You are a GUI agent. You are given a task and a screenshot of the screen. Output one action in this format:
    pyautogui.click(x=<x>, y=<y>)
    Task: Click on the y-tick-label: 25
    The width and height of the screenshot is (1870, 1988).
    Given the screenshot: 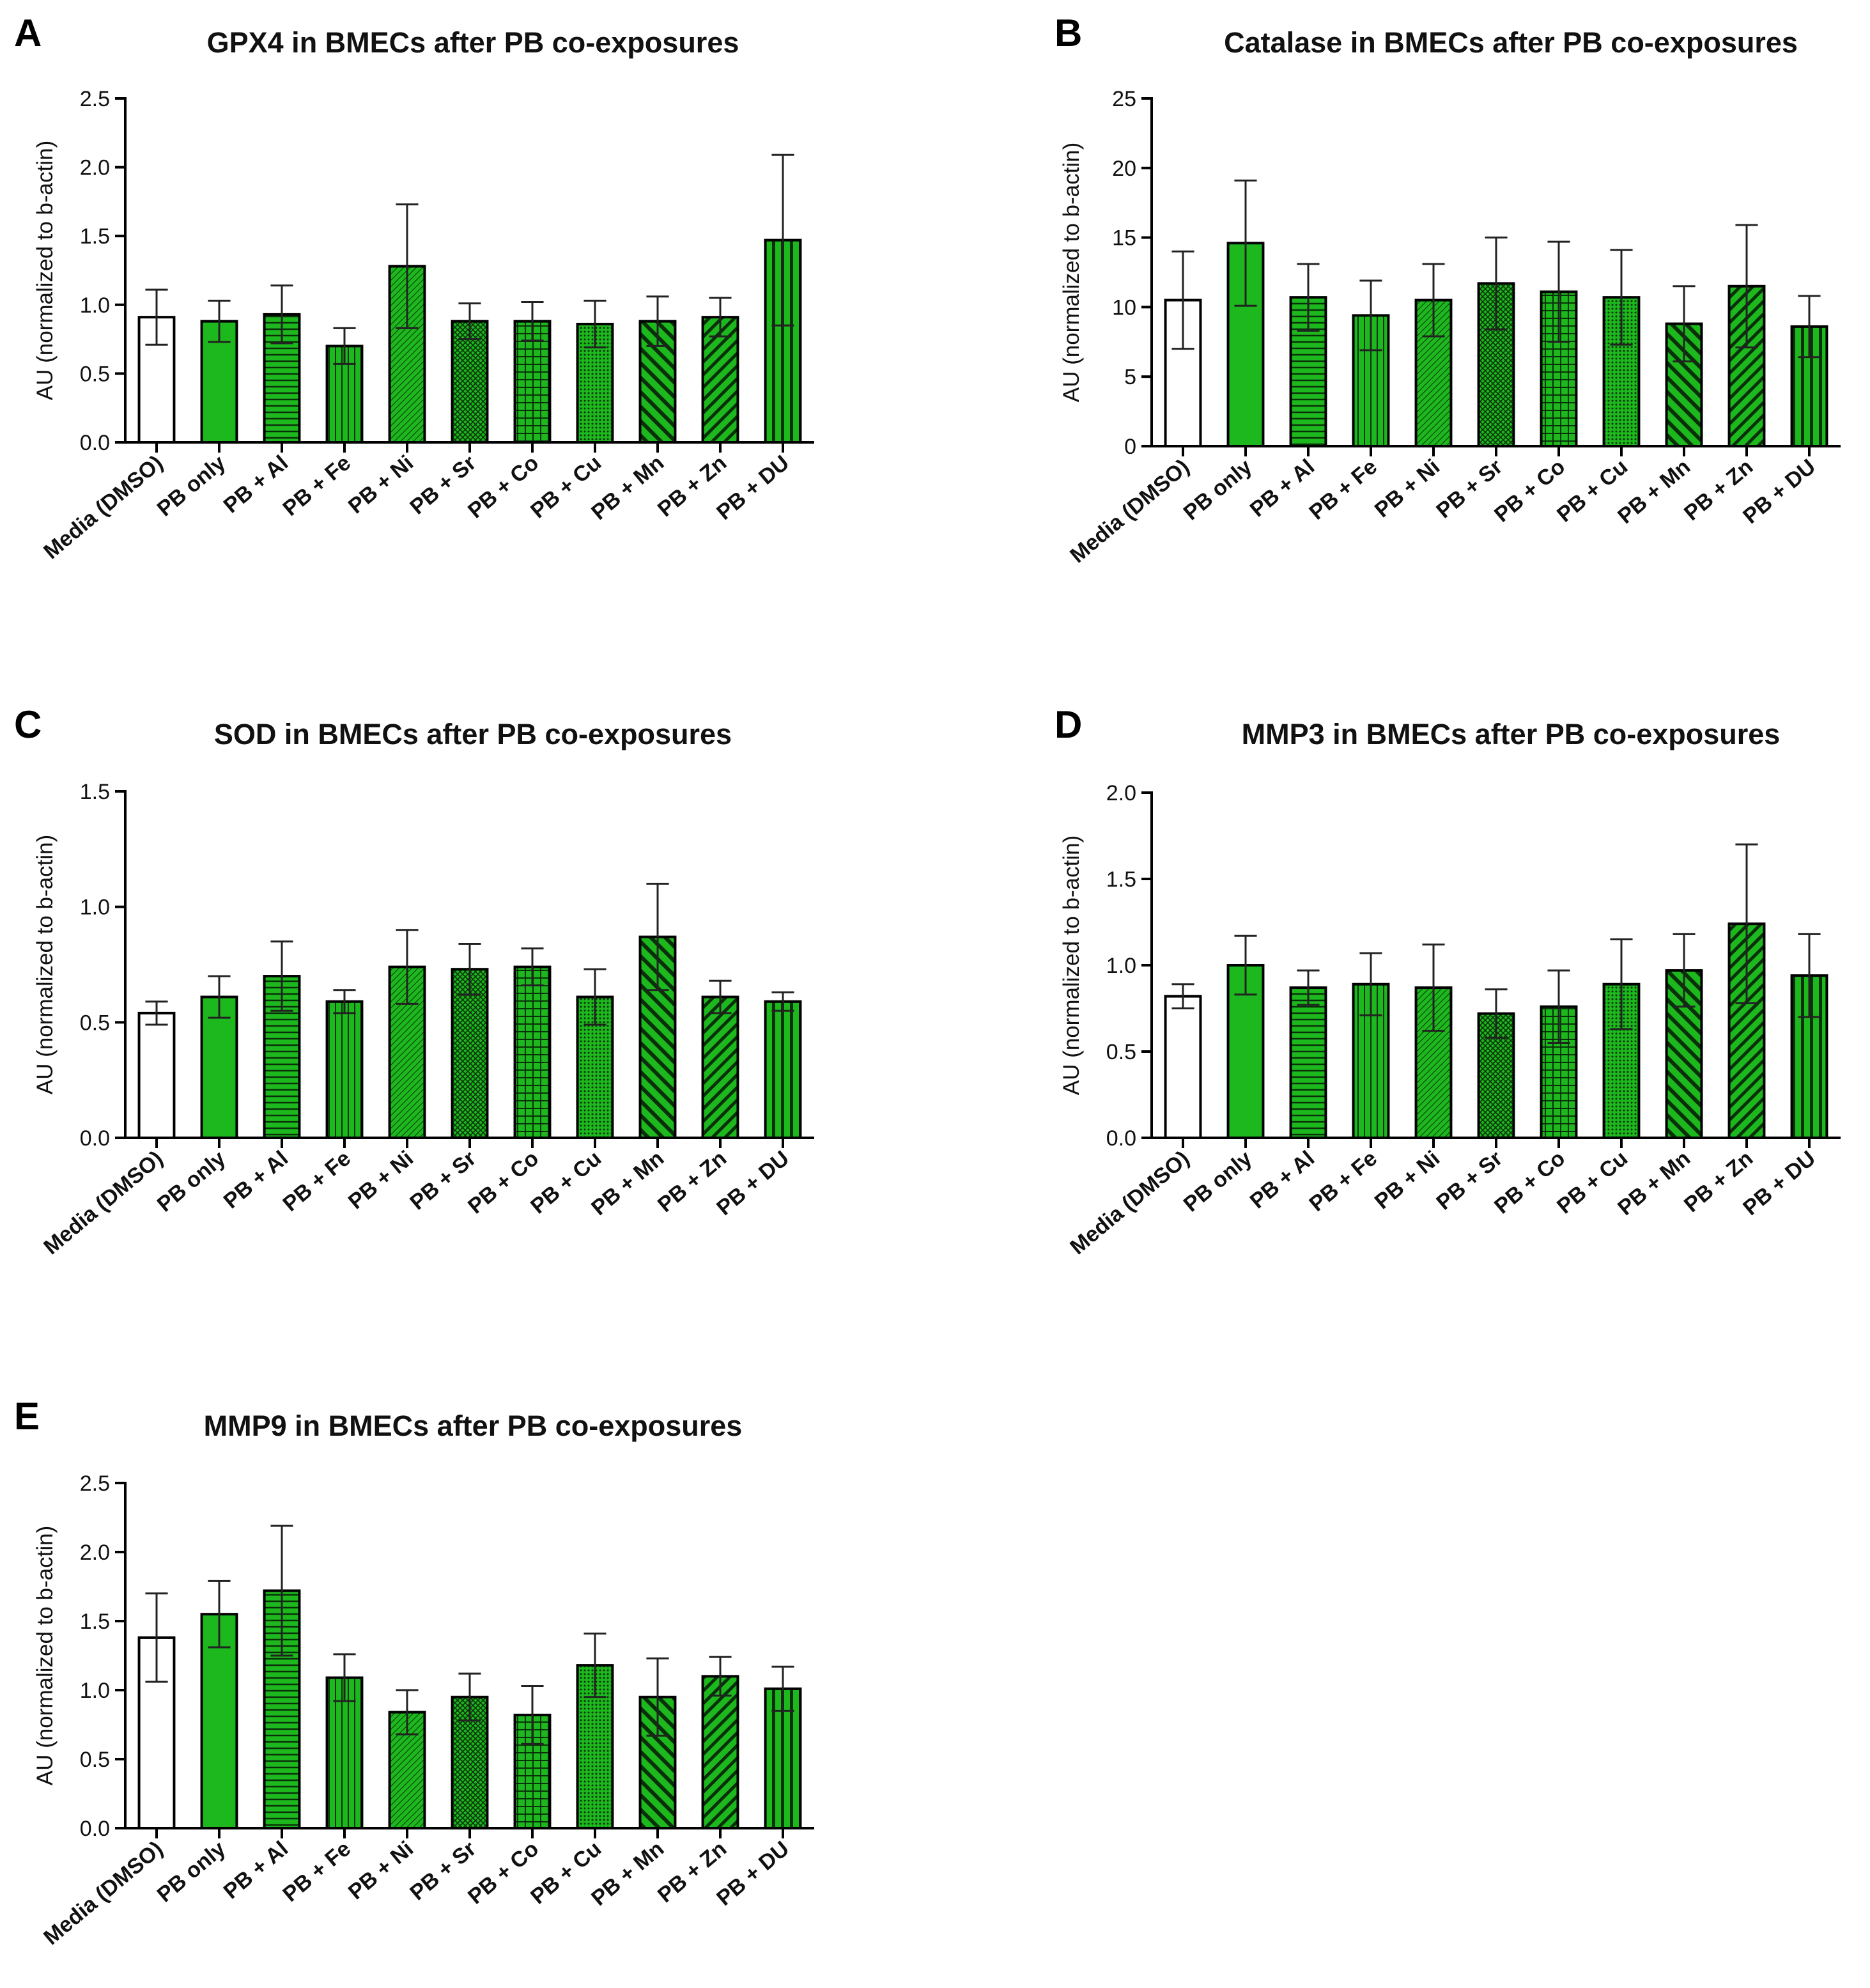 What is the action you would take?
    pyautogui.click(x=1124, y=99)
    